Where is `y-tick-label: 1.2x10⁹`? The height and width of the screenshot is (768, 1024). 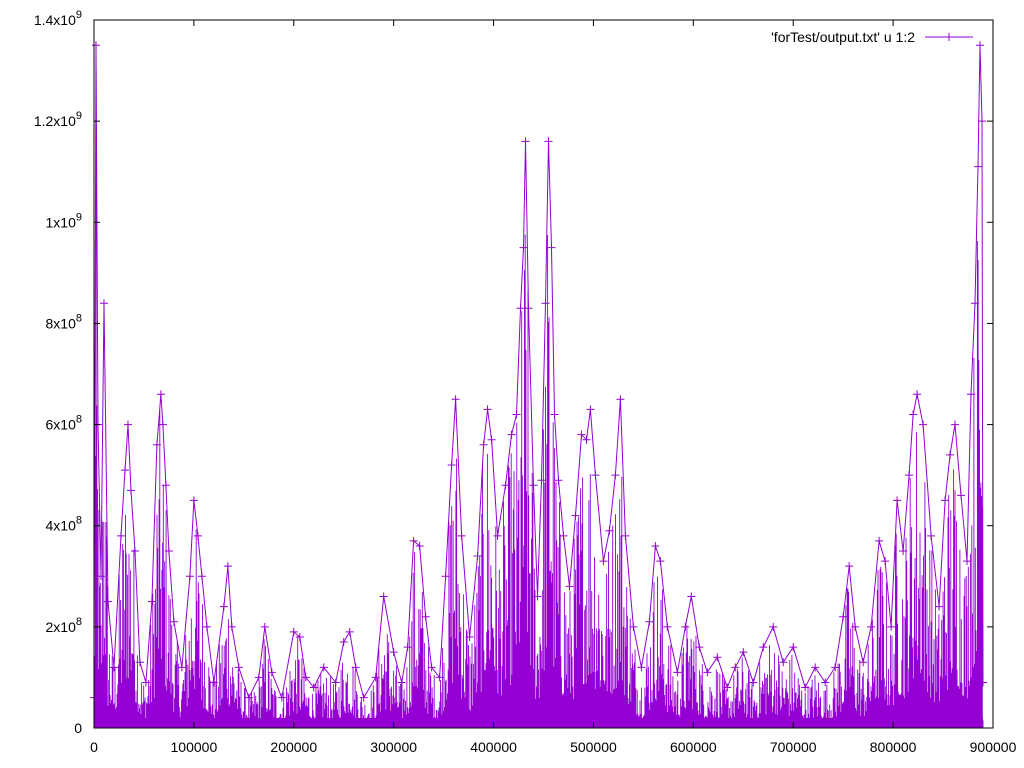 y-tick-label: 1.2x10⁹ is located at coordinates (58, 119).